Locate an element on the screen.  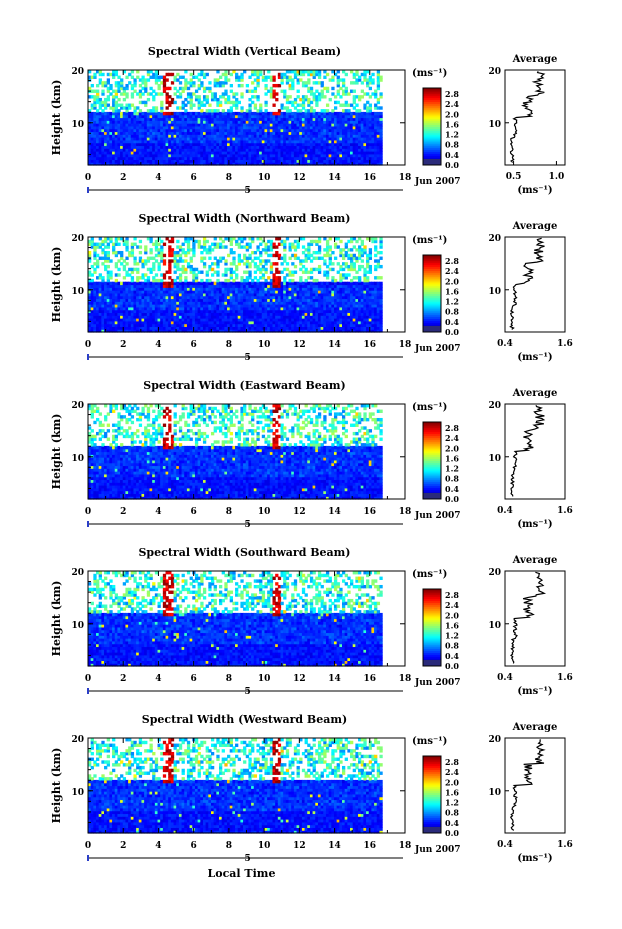
colorbar-label: 2.4 is located at coordinates (452, 104).